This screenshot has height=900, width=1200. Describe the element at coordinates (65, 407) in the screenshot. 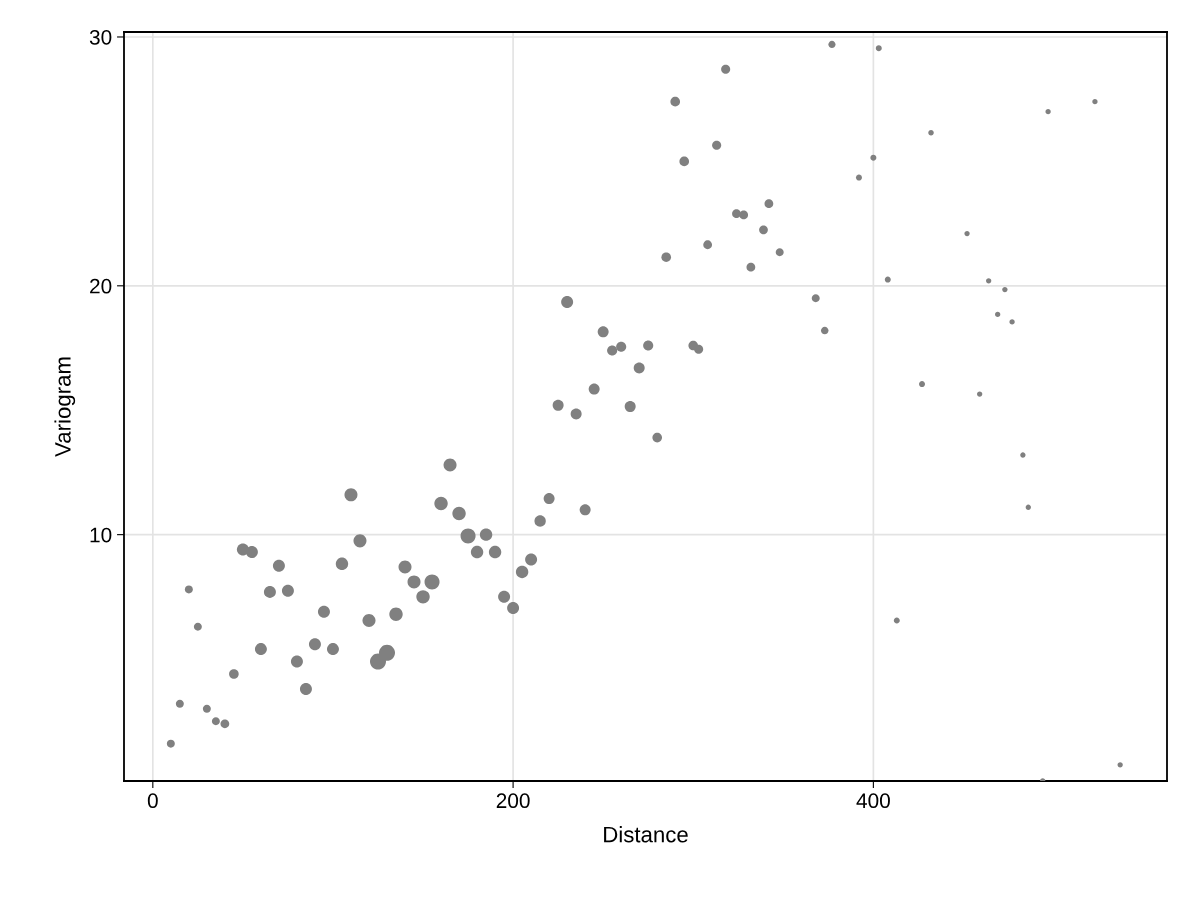

I see `y-axis-title: Variogram` at that location.